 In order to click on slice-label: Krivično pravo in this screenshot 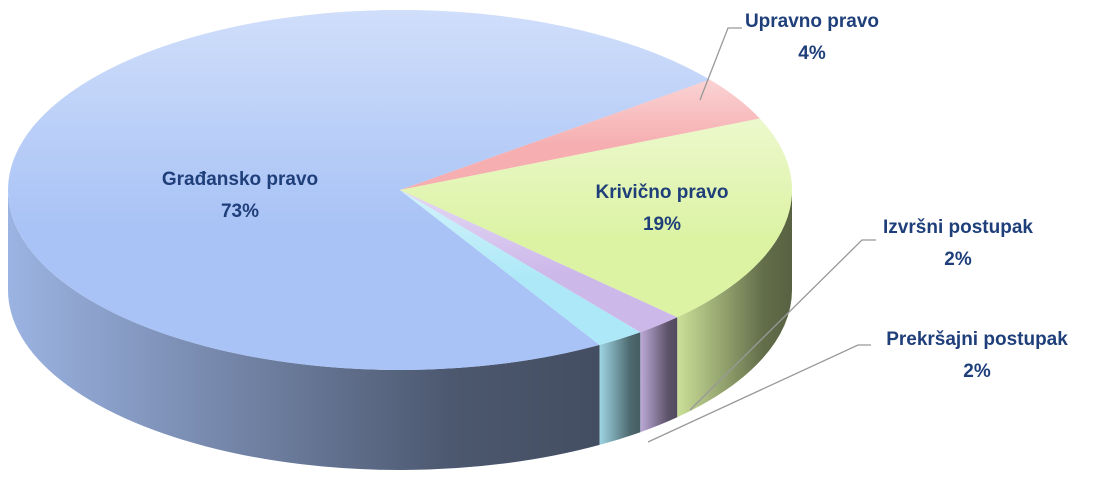, I will do `click(661, 192)`.